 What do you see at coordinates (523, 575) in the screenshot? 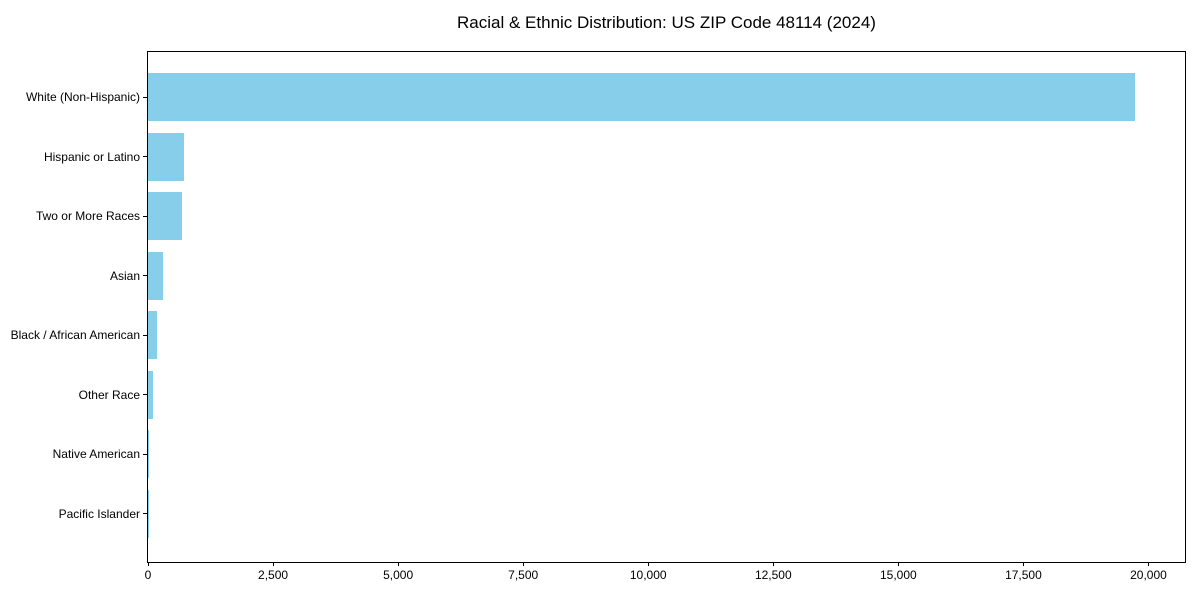
I see `x-tick-label: 7,500` at bounding box center [523, 575].